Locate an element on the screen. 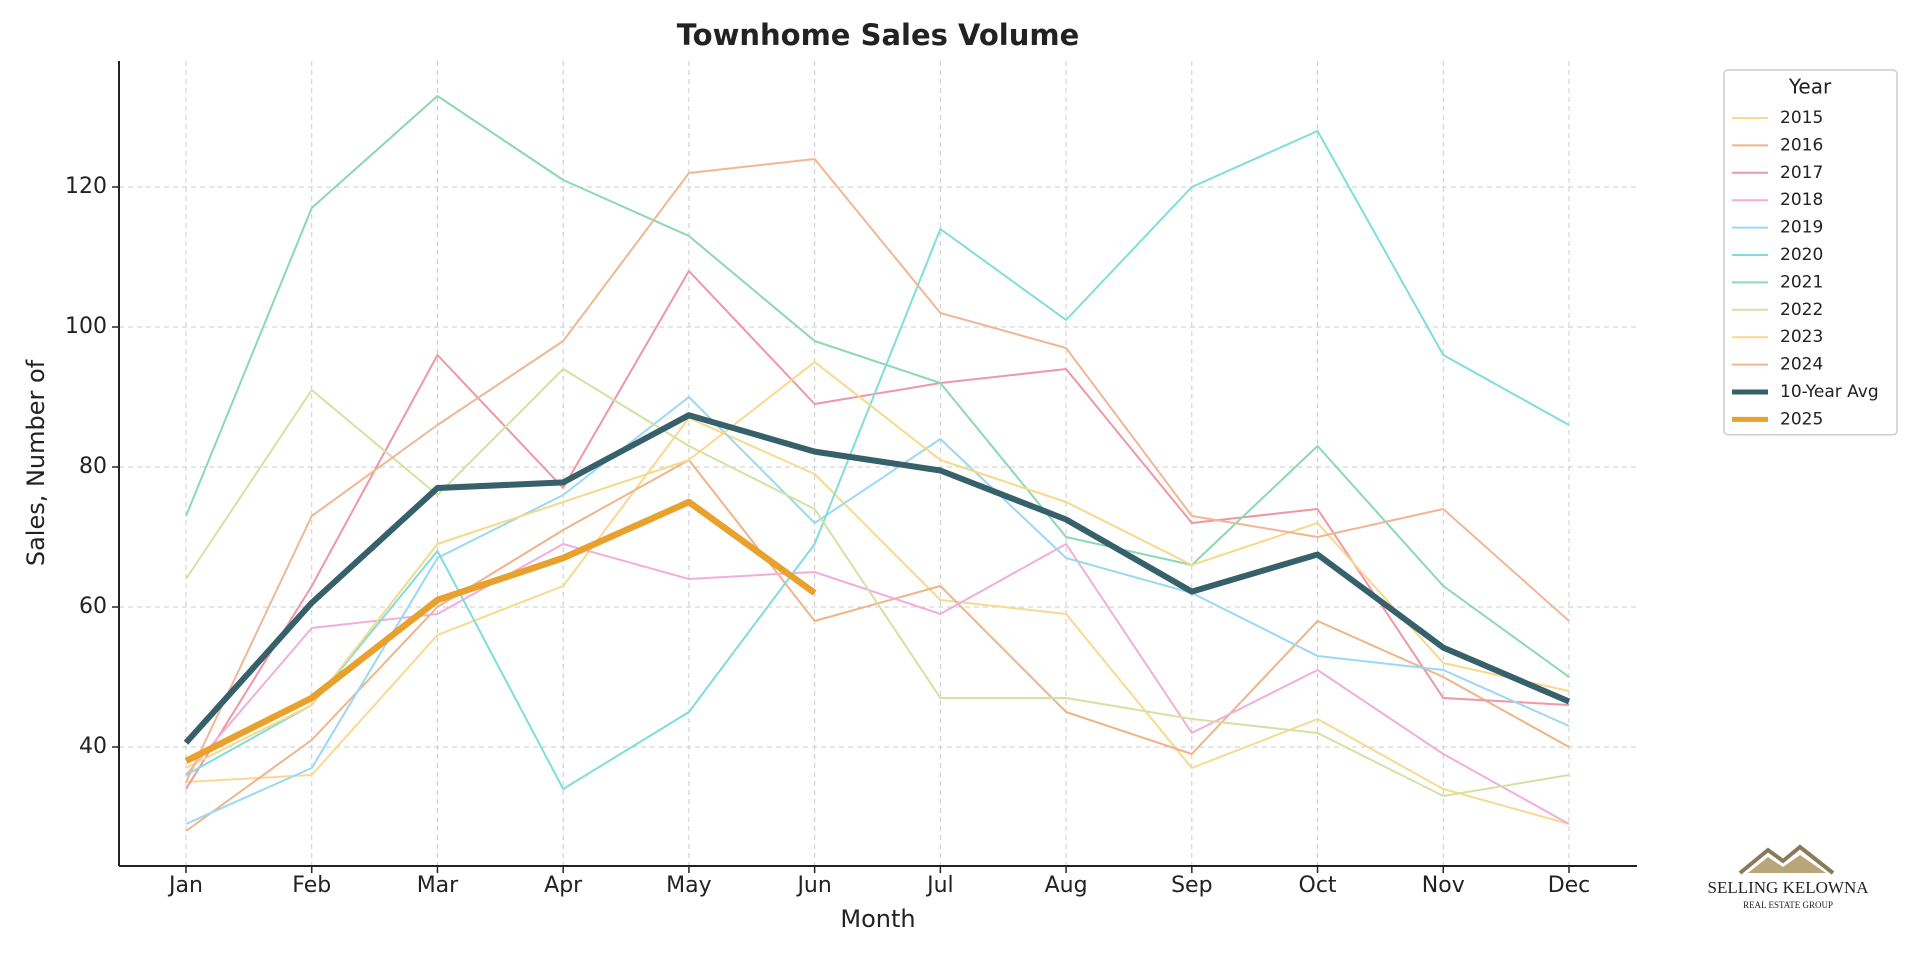 Image resolution: width=1920 pixels, height=960 pixels. logo-house is located at coordinates (1787, 864).